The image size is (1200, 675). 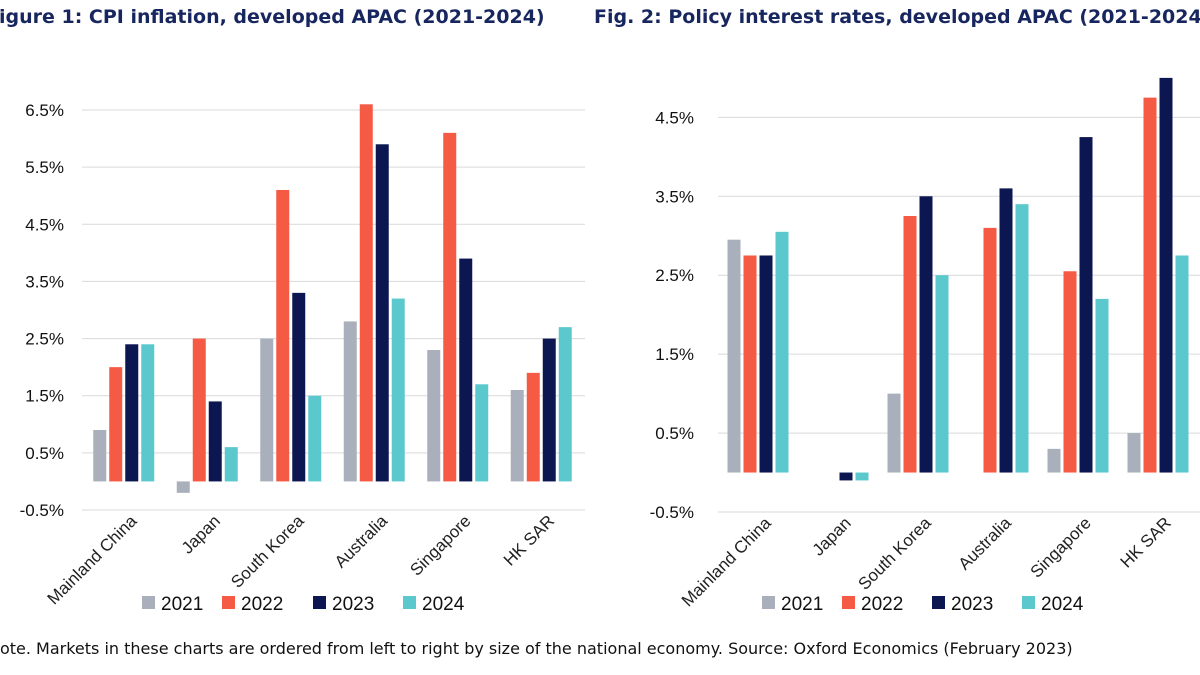 What do you see at coordinates (183, 487) in the screenshot?
I see `bar-2021-japan` at bounding box center [183, 487].